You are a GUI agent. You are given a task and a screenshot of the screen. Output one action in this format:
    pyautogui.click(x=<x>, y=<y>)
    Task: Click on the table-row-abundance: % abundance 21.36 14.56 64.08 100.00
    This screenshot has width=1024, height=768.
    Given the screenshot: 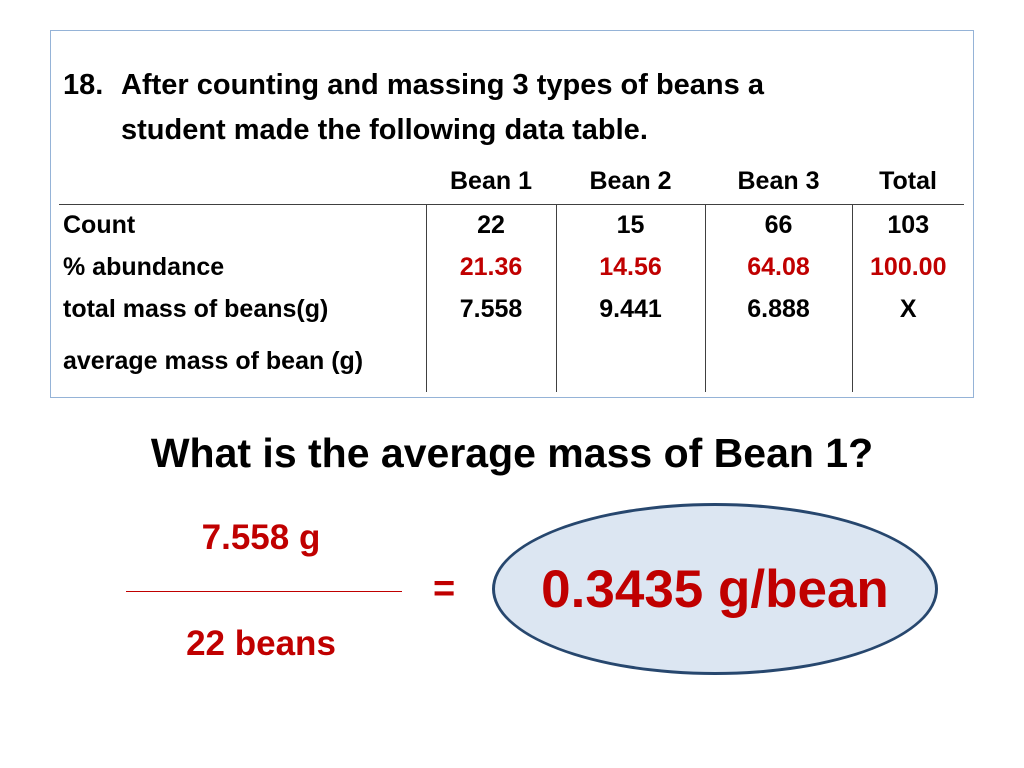 What is the action you would take?
    pyautogui.click(x=511, y=267)
    